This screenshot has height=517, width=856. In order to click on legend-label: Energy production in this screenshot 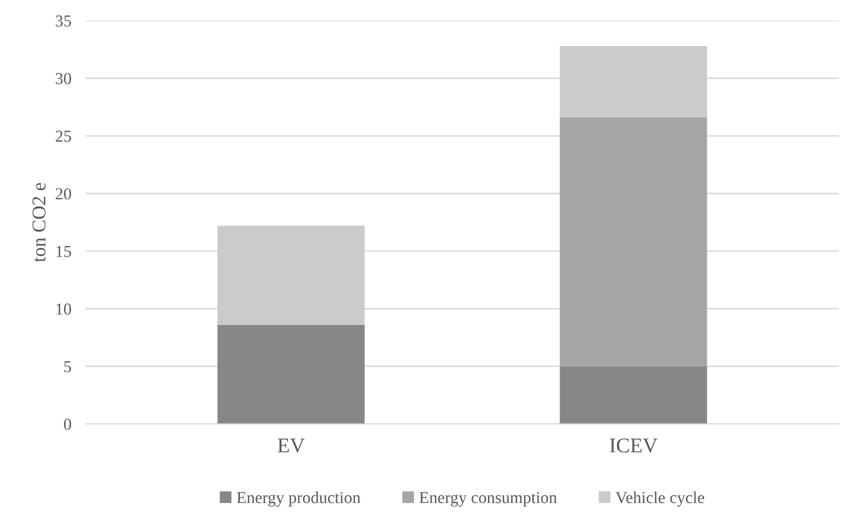, I will do `click(298, 499)`.